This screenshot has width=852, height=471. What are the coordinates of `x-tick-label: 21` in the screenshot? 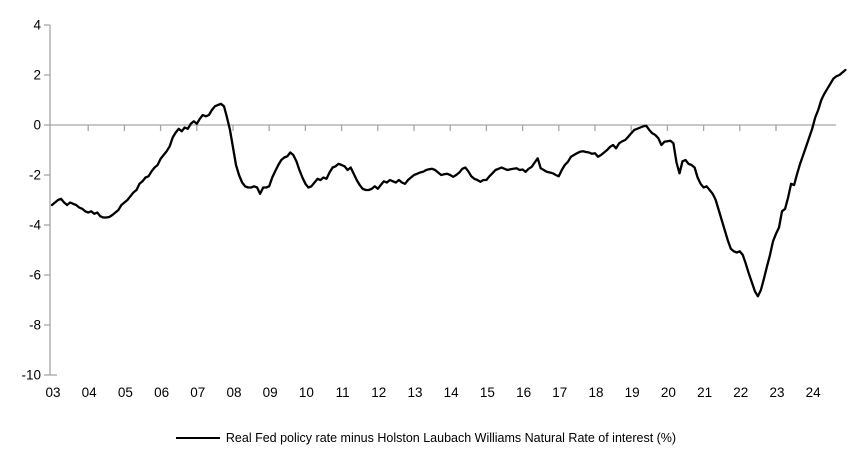 It's located at (704, 392).